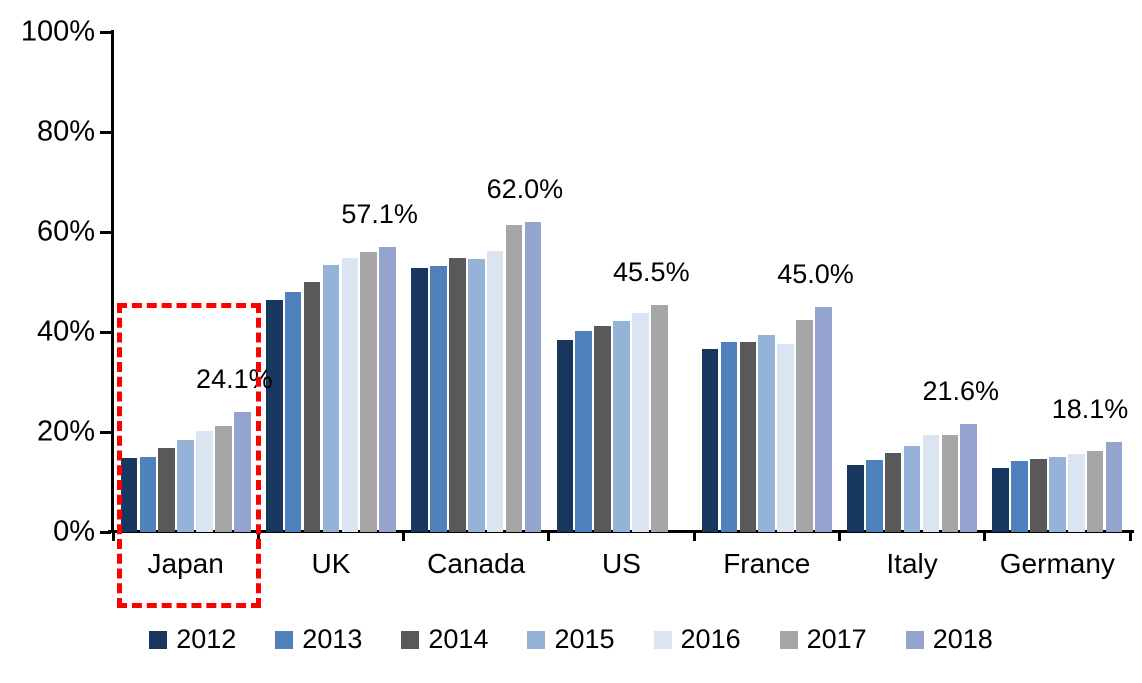 The height and width of the screenshot is (683, 1142). I want to click on bar-us-2016, so click(640, 422).